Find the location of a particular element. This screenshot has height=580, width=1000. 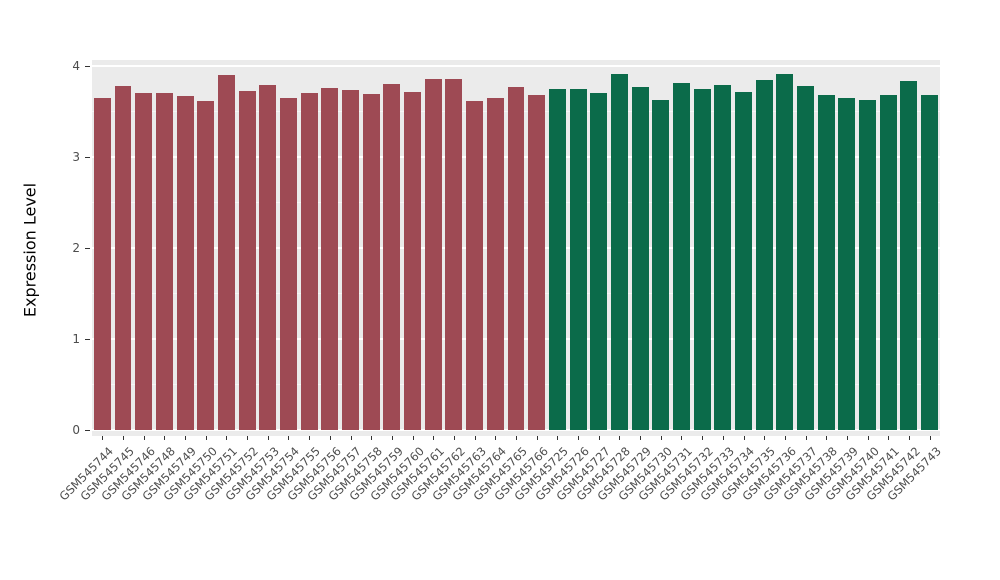

y-tick-label: 0 is located at coordinates (76, 430).